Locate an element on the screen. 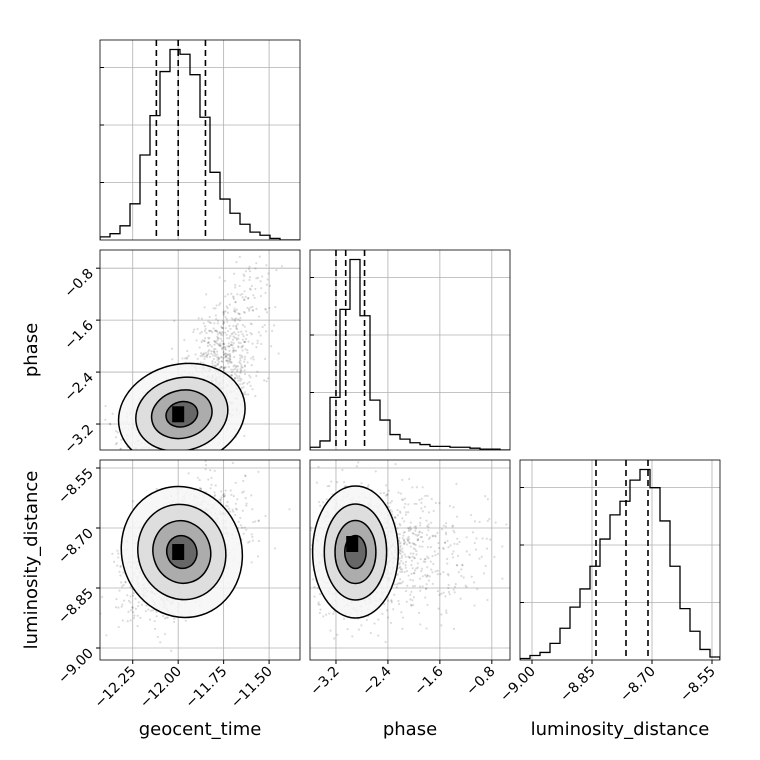 This screenshot has height=760, width=760. panel-frame is located at coordinates (620, 560).